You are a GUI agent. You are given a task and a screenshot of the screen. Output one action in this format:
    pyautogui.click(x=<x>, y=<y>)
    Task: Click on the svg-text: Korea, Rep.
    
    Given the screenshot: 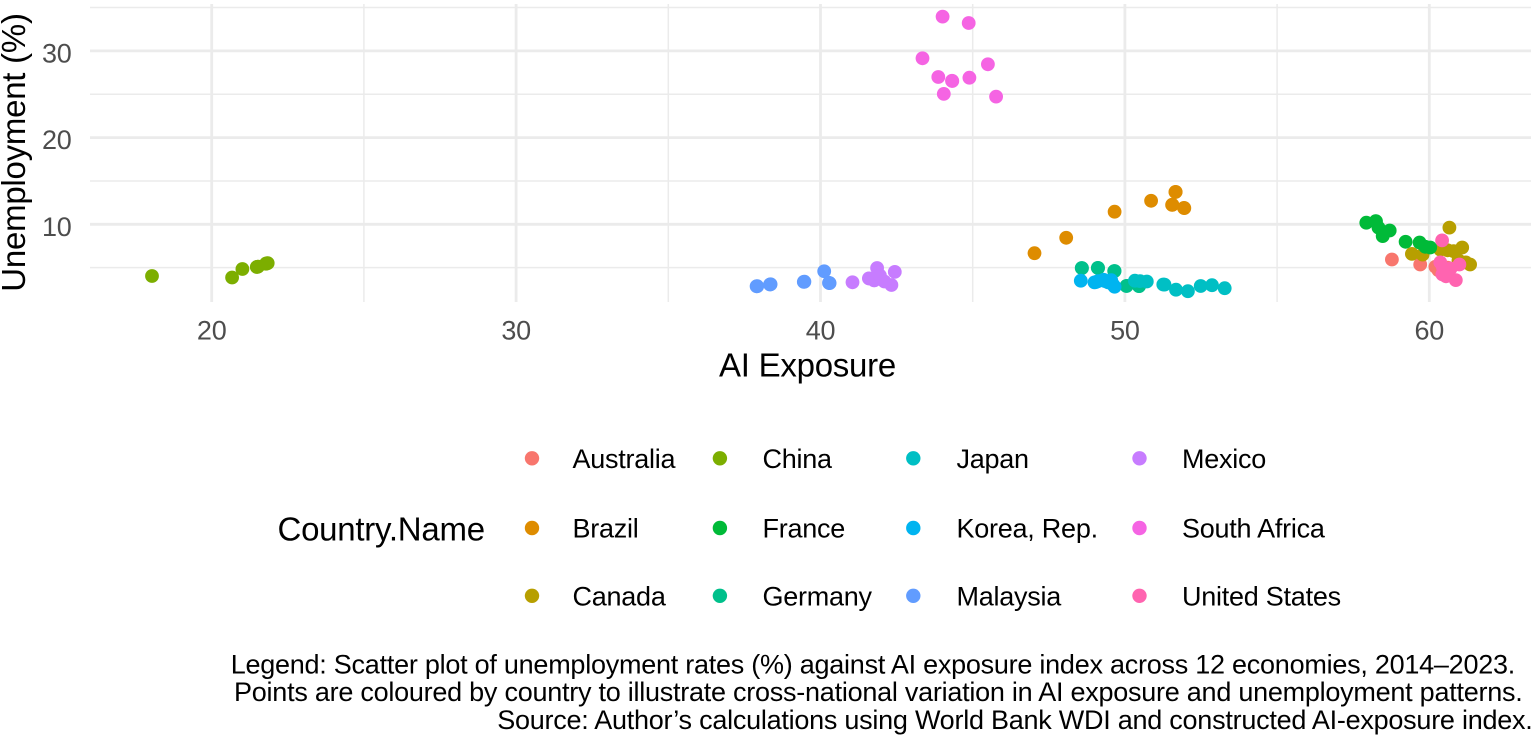 What is the action you would take?
    pyautogui.click(x=1027, y=529)
    